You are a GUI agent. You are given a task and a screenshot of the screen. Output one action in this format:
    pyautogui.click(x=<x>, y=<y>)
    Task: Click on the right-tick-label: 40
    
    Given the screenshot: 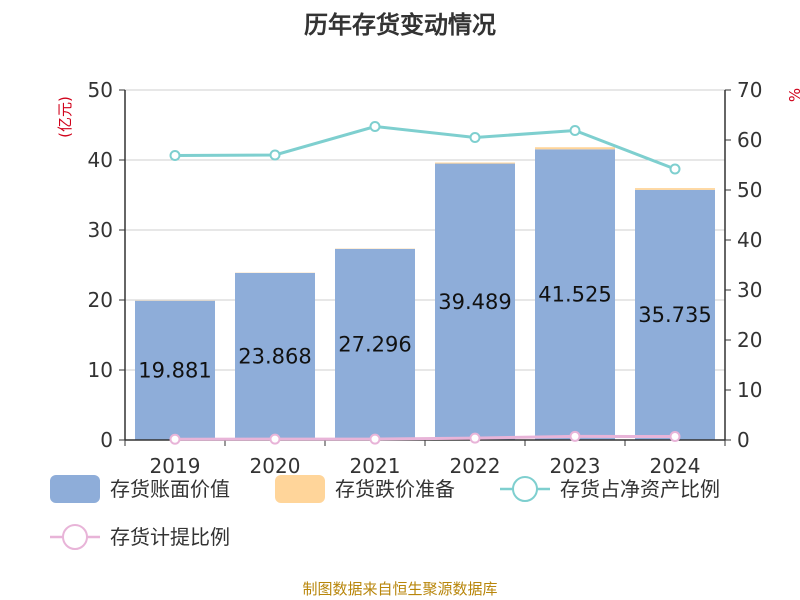 What is the action you would take?
    pyautogui.click(x=749, y=240)
    